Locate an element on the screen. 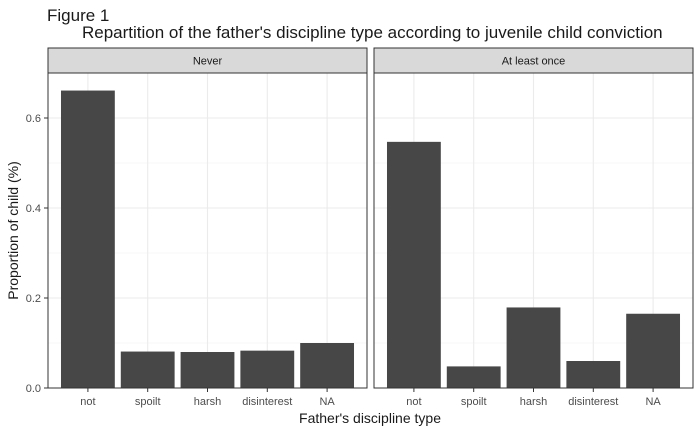  facet-strip-label: At least once is located at coordinates (534, 62).